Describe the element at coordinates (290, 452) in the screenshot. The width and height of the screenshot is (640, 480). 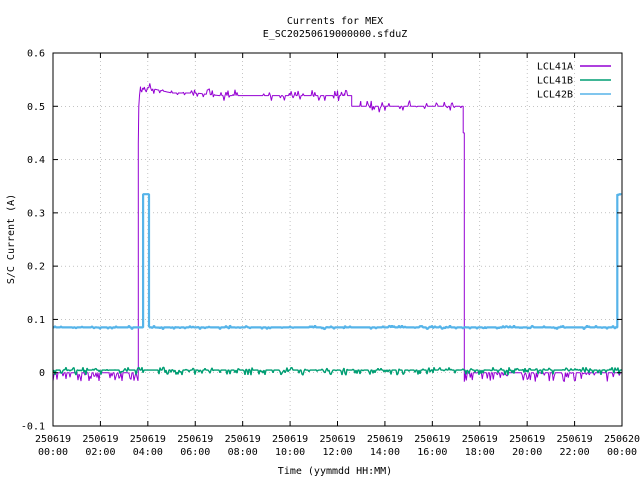
I see `x-tick-label-time: 10:00` at that location.